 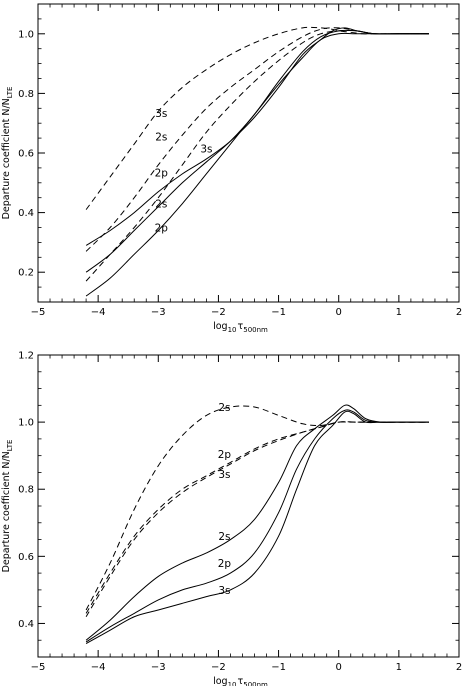 What do you see at coordinates (26, 273) in the screenshot?
I see `y-tick-label: 0.2` at bounding box center [26, 273].